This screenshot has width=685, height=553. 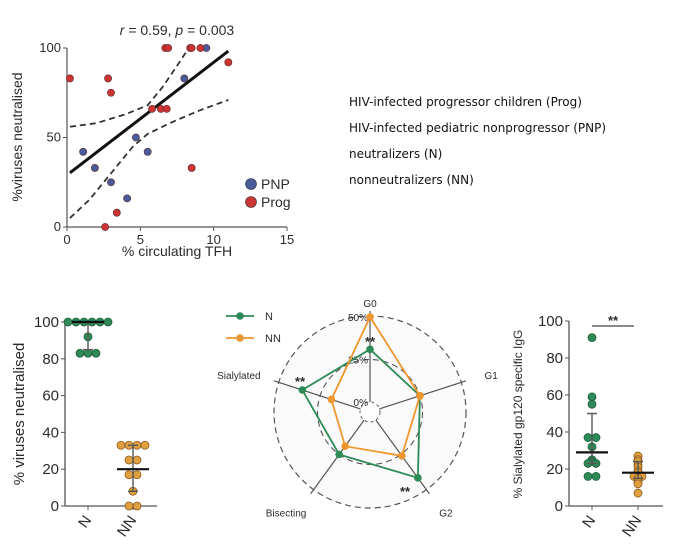 What do you see at coordinates (177, 251) in the screenshot?
I see `x-axis-label: % circulating TFH` at bounding box center [177, 251].